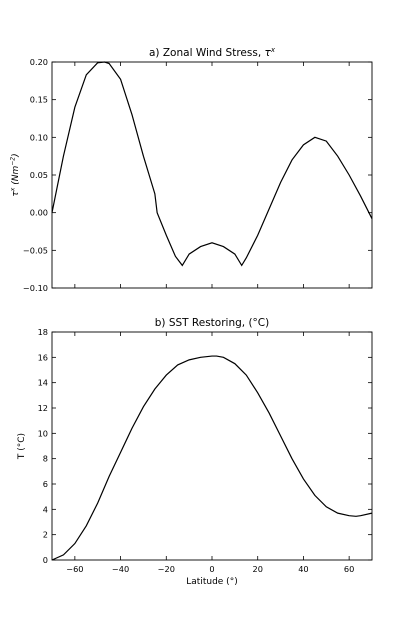 The height and width of the screenshot is (623, 415). What do you see at coordinates (212, 323) in the screenshot?
I see `panel-b-title: b) SST Restoring, (°C)` at bounding box center [212, 323].